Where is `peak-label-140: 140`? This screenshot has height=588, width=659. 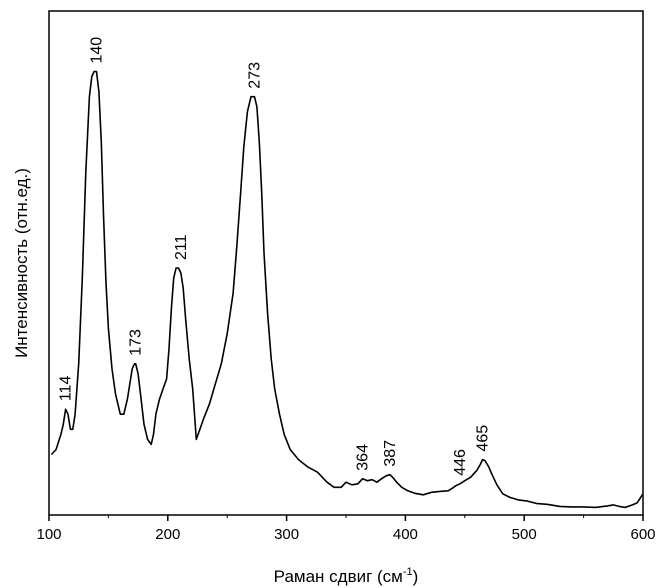 peak-label-140: 140 is located at coordinates (97, 50).